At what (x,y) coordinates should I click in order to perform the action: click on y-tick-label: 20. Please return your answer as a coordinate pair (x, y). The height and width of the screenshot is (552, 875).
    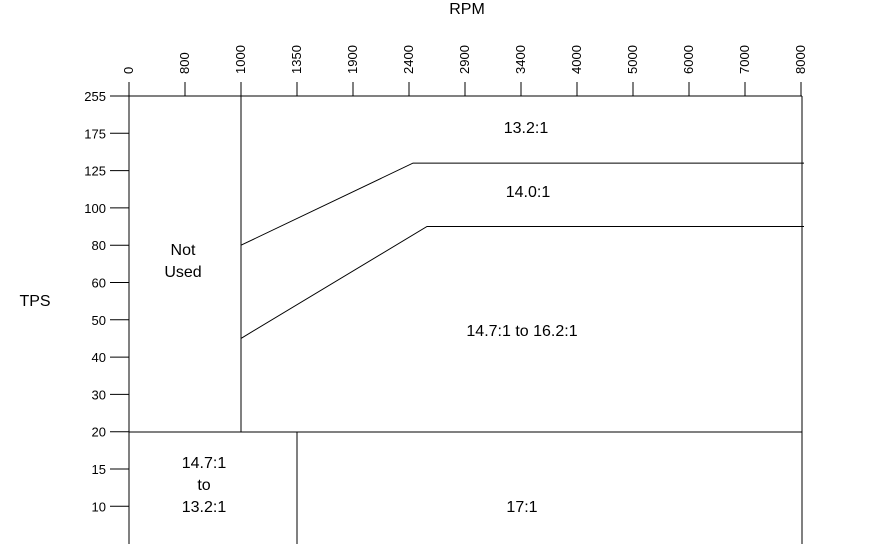
    Looking at the image, I should click on (99, 432).